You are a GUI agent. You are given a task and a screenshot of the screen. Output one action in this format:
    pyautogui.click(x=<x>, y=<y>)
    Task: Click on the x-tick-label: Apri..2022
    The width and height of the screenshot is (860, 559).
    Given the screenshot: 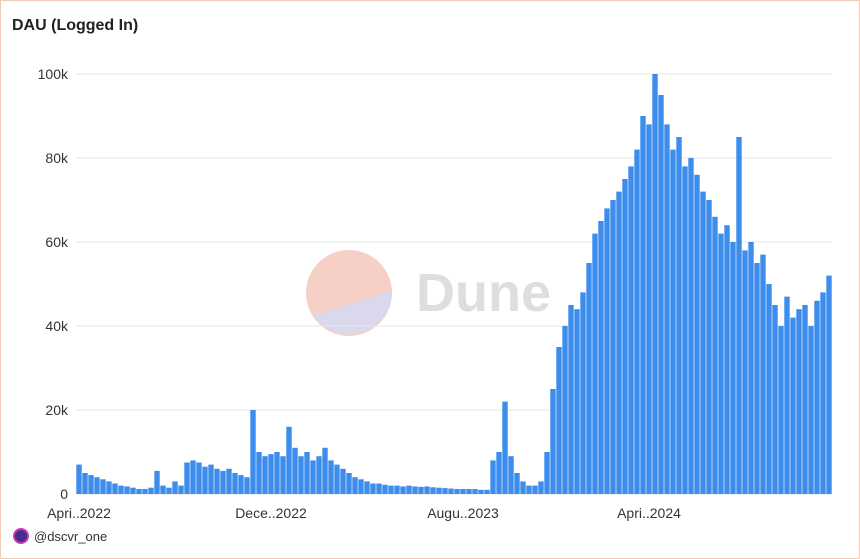 What is the action you would take?
    pyautogui.click(x=79, y=513)
    